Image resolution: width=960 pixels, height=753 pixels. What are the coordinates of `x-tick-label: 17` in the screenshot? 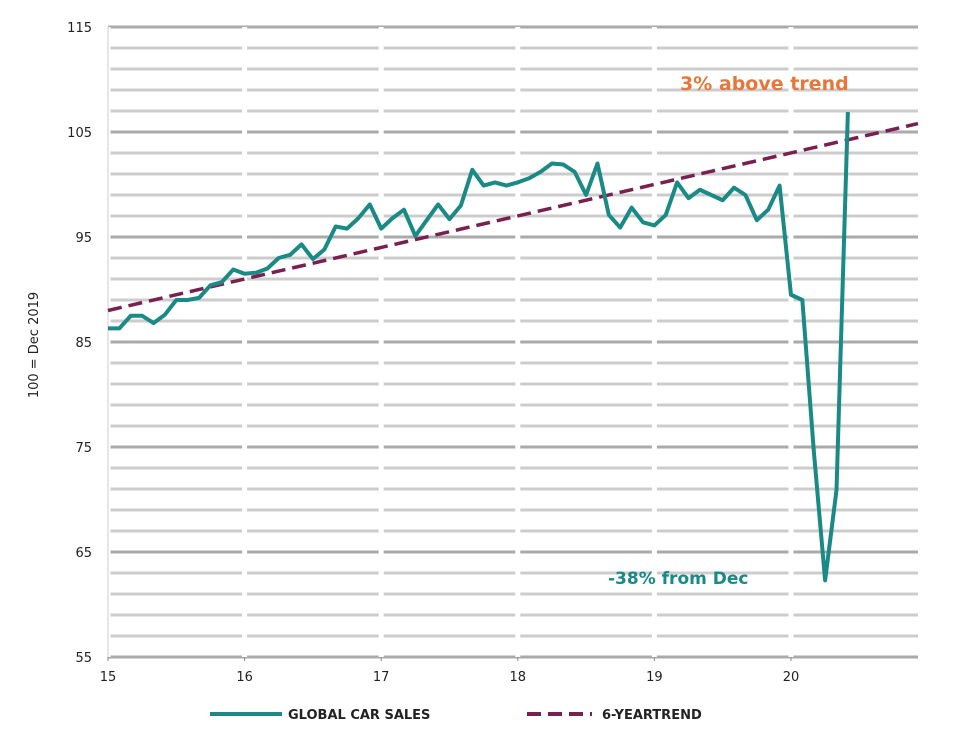 It's located at (381, 677).